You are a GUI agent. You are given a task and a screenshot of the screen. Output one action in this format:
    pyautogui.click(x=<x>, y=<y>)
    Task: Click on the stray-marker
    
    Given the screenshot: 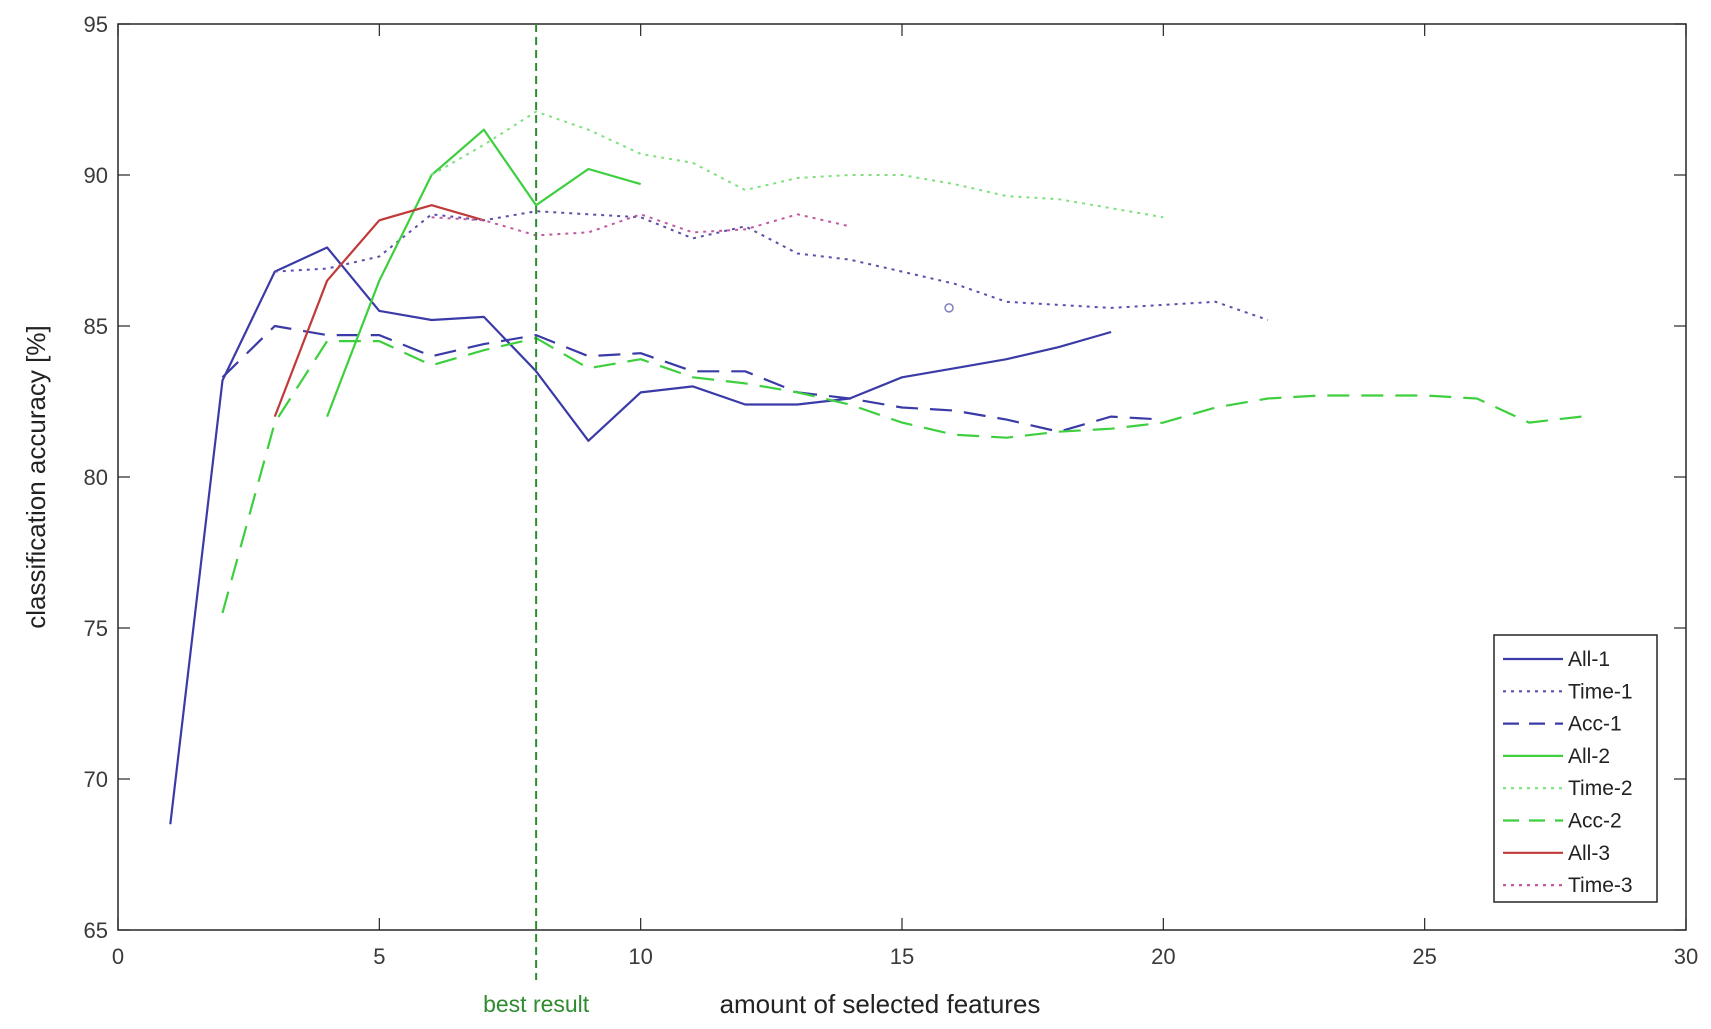 What is the action you would take?
    pyautogui.click(x=949, y=308)
    